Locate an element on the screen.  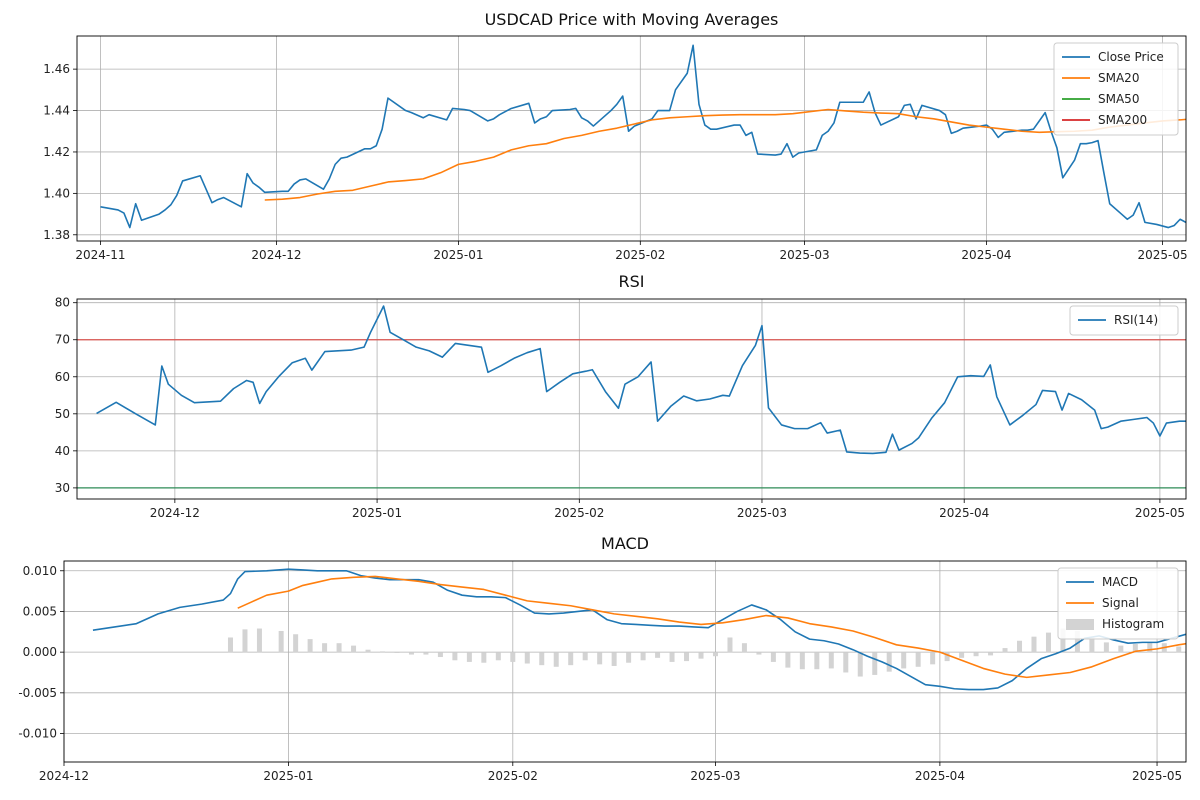
legend-label: SMA50 is located at coordinates (1118, 99).